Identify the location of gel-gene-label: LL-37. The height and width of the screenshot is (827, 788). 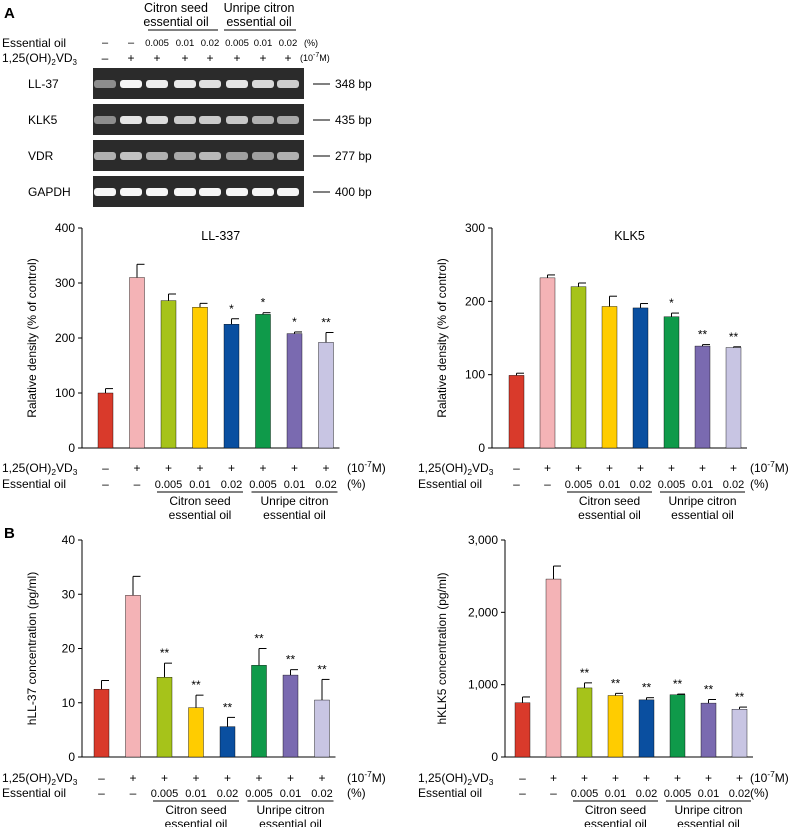
(43, 84).